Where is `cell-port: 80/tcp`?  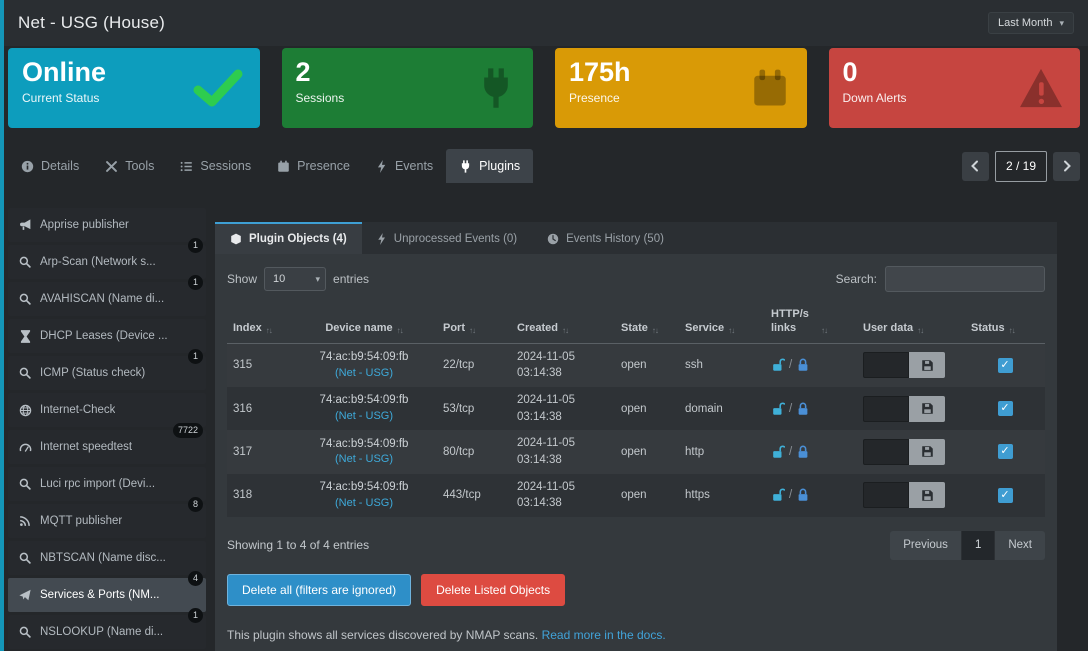
cell-port: 80/tcp is located at coordinates (459, 451).